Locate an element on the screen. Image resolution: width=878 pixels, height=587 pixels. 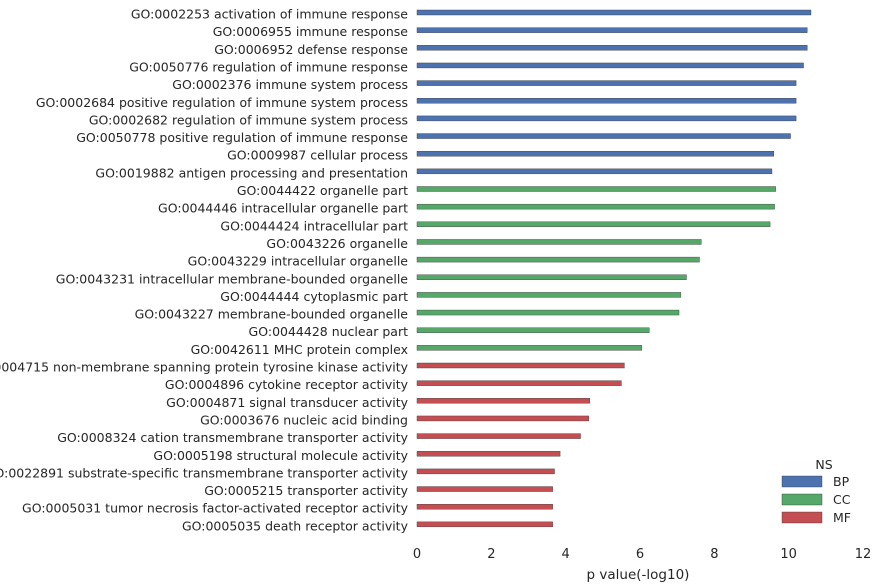
category-label: GO:0005215 transporter activity is located at coordinates (306, 490).